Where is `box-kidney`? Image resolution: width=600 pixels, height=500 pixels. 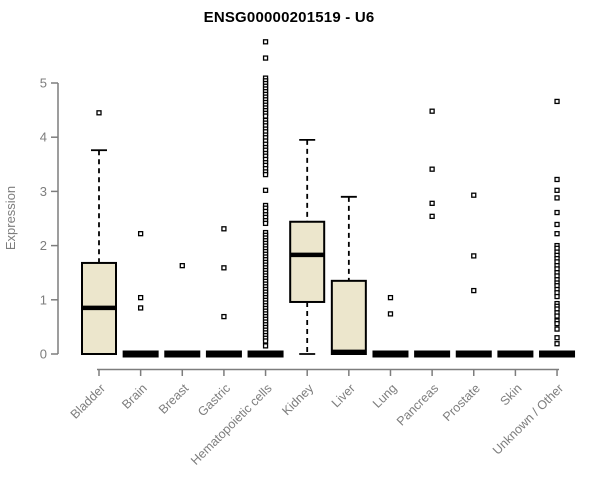 box-kidney is located at coordinates (307, 247).